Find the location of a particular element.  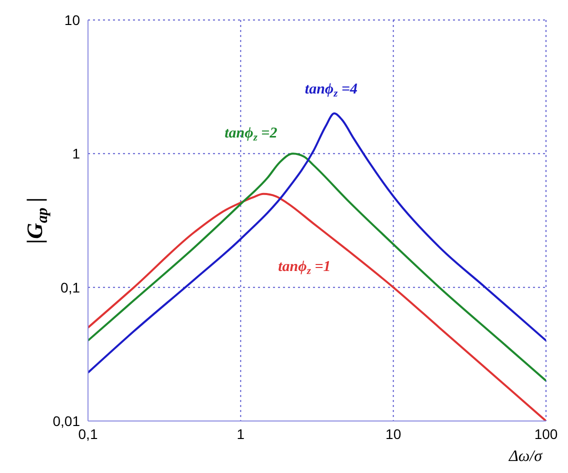

y-tick-label: 0,1 is located at coordinates (70, 287).